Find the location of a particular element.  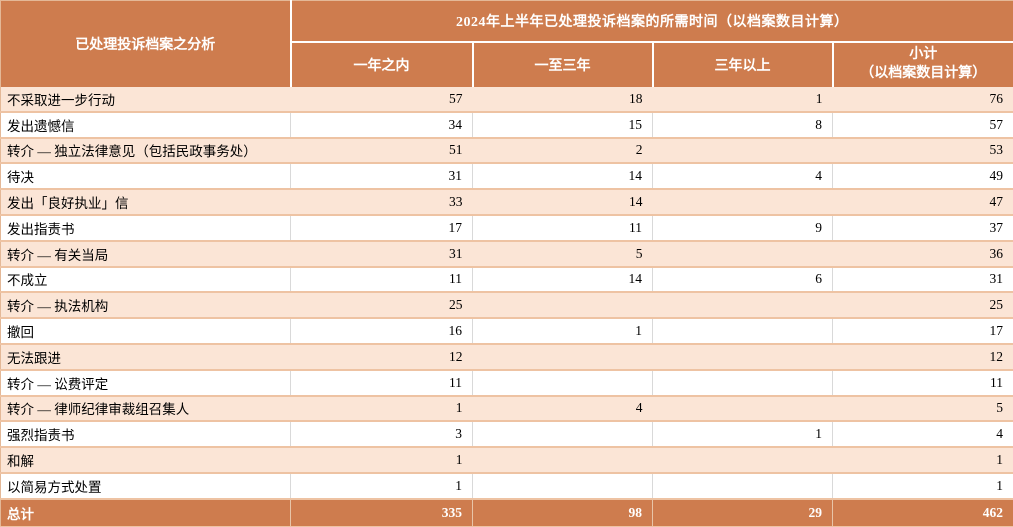

table-row: 不成立 11 14 6 31 is located at coordinates (506, 280).